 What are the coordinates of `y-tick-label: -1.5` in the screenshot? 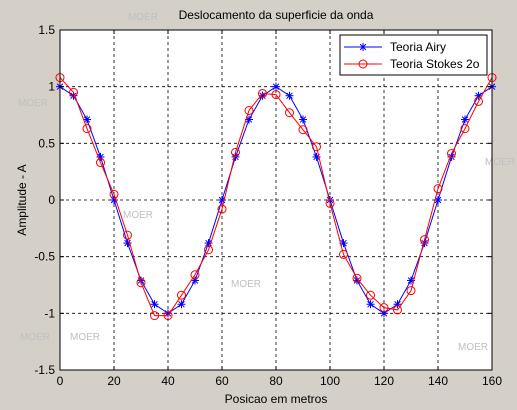 It's located at (44, 370).